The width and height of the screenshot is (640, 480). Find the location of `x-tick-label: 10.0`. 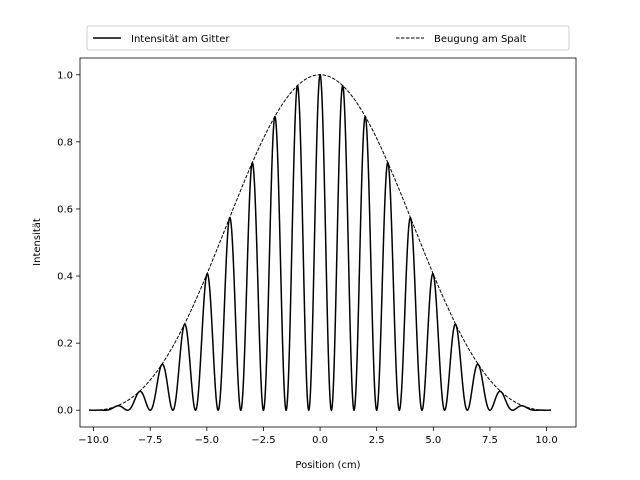

x-tick-label: 10.0 is located at coordinates (546, 440).